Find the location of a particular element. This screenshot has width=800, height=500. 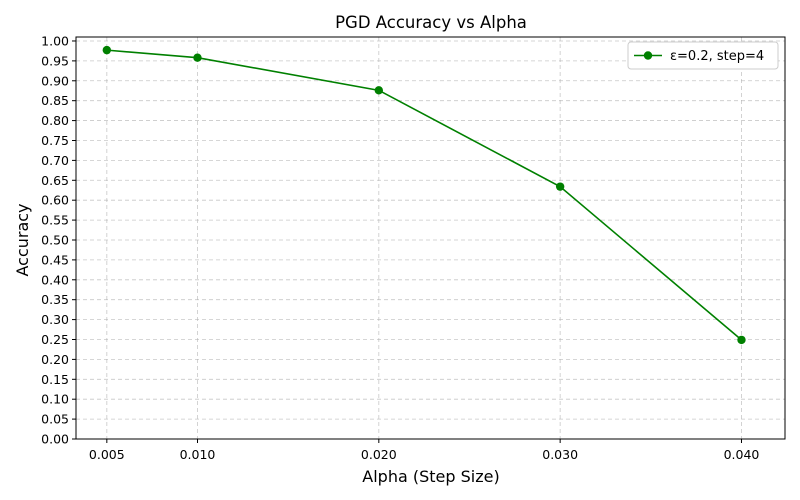

x-tick-label: 0.020 is located at coordinates (379, 454).